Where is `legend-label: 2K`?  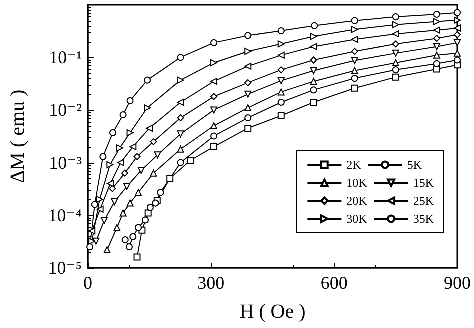 legend-label: 2K is located at coordinates (354, 165).